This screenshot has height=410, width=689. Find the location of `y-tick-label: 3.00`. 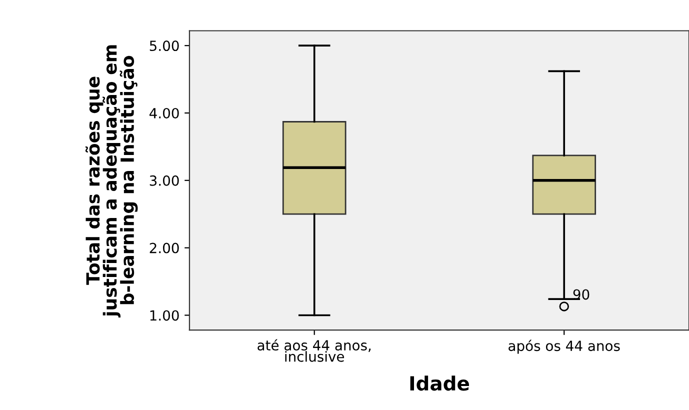

y-tick-label: 3.00 is located at coordinates (164, 180).